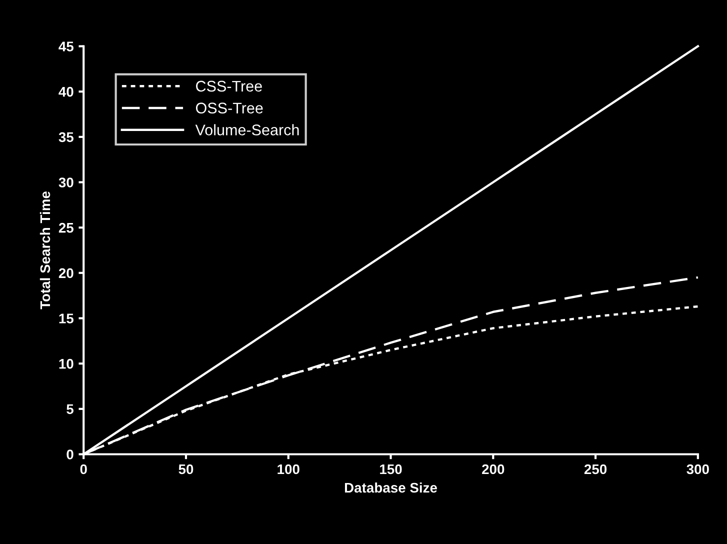 The image size is (727, 544). I want to click on x-tick-label: 50, so click(186, 469).